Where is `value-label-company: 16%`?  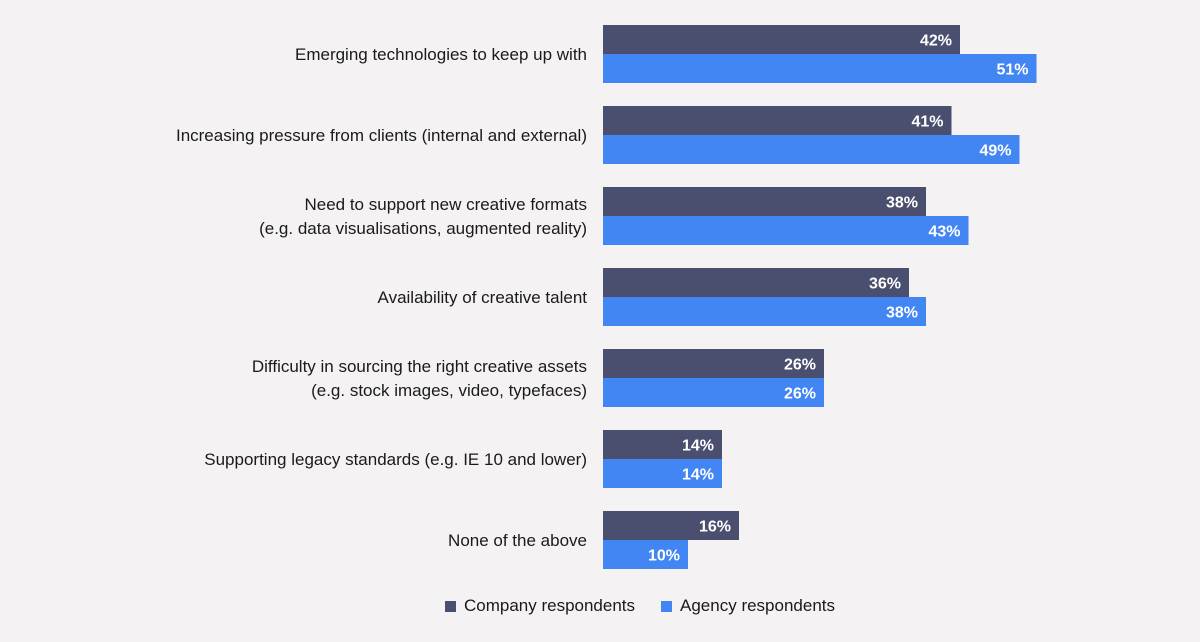 value-label-company: 16% is located at coordinates (715, 527).